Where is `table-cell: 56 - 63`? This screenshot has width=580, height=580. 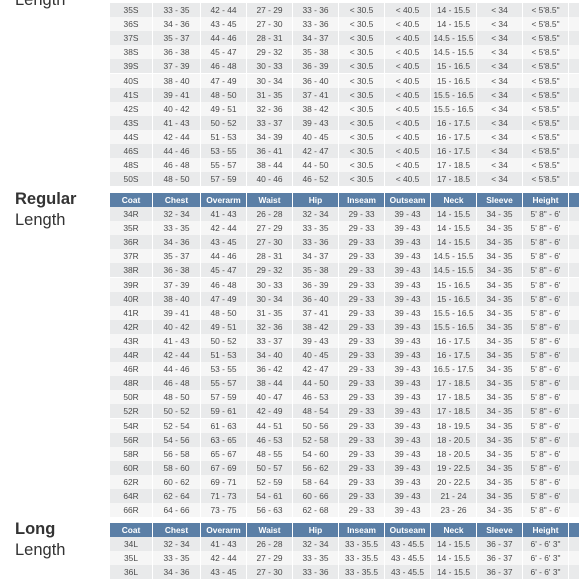
table-cell: 56 - 63 is located at coordinates (270, 510).